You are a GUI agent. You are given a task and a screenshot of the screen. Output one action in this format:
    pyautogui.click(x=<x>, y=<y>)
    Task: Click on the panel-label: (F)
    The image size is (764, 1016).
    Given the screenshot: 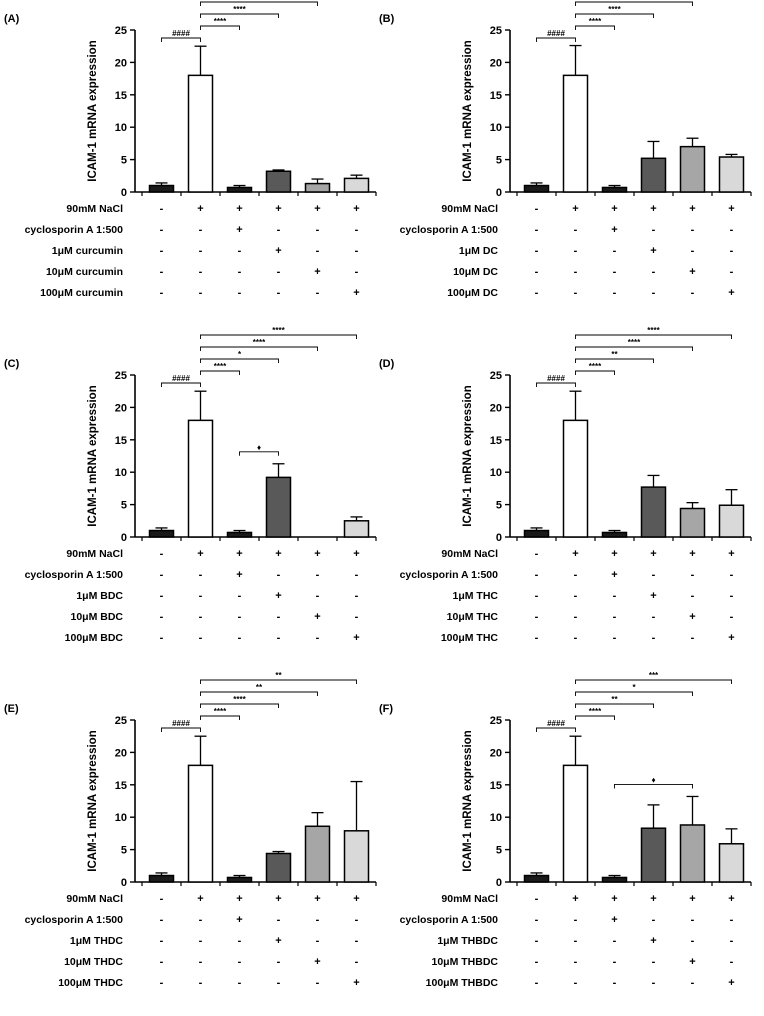 What is the action you would take?
    pyautogui.click(x=386, y=709)
    